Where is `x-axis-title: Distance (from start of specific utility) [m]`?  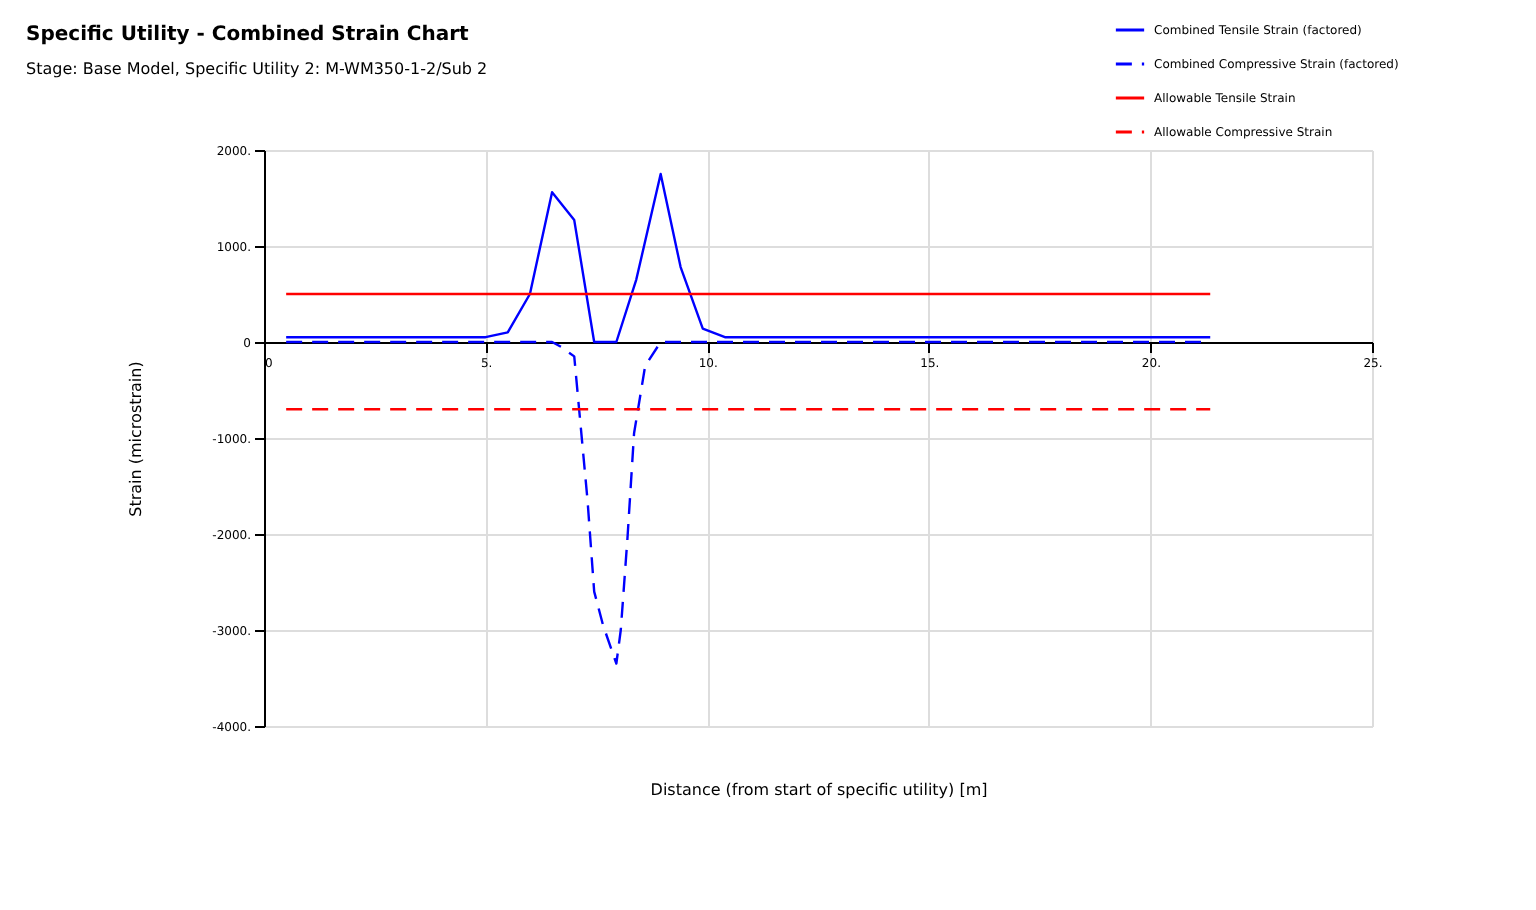 x-axis-title: Distance (from start of specific utility) [m] is located at coordinates (819, 790).